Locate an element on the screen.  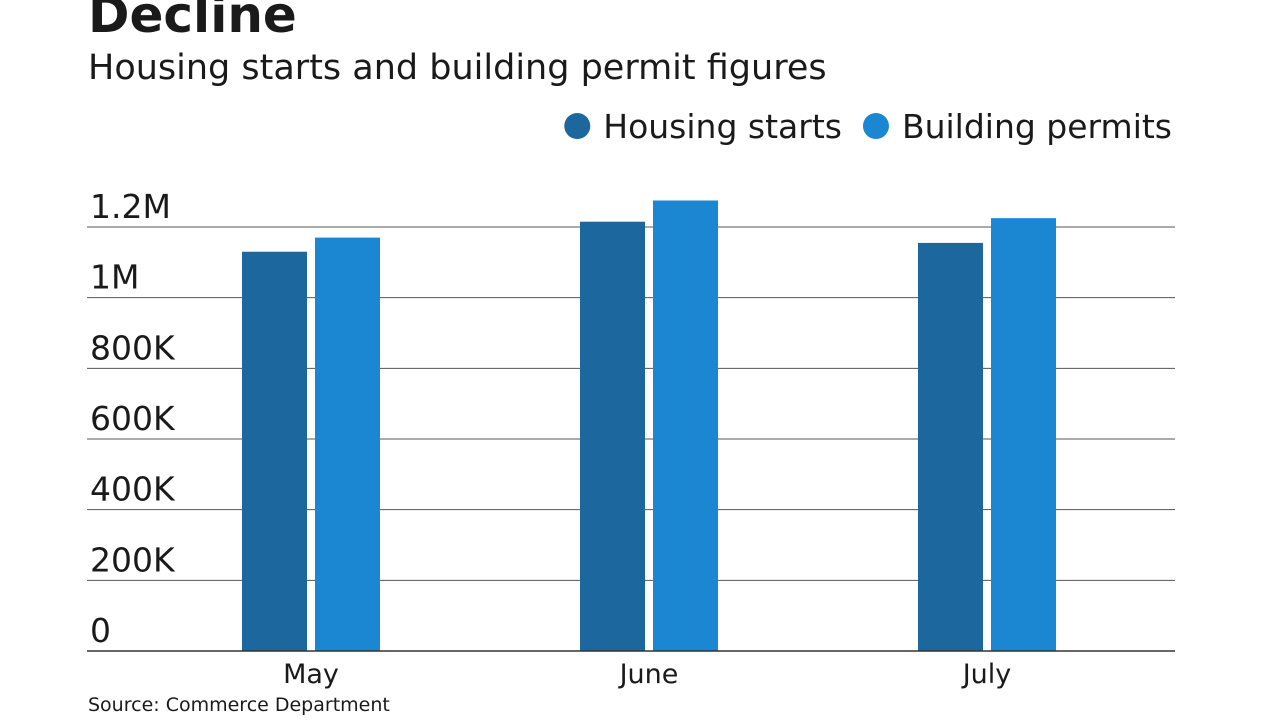
y-tick-label: 600K is located at coordinates (133, 418).